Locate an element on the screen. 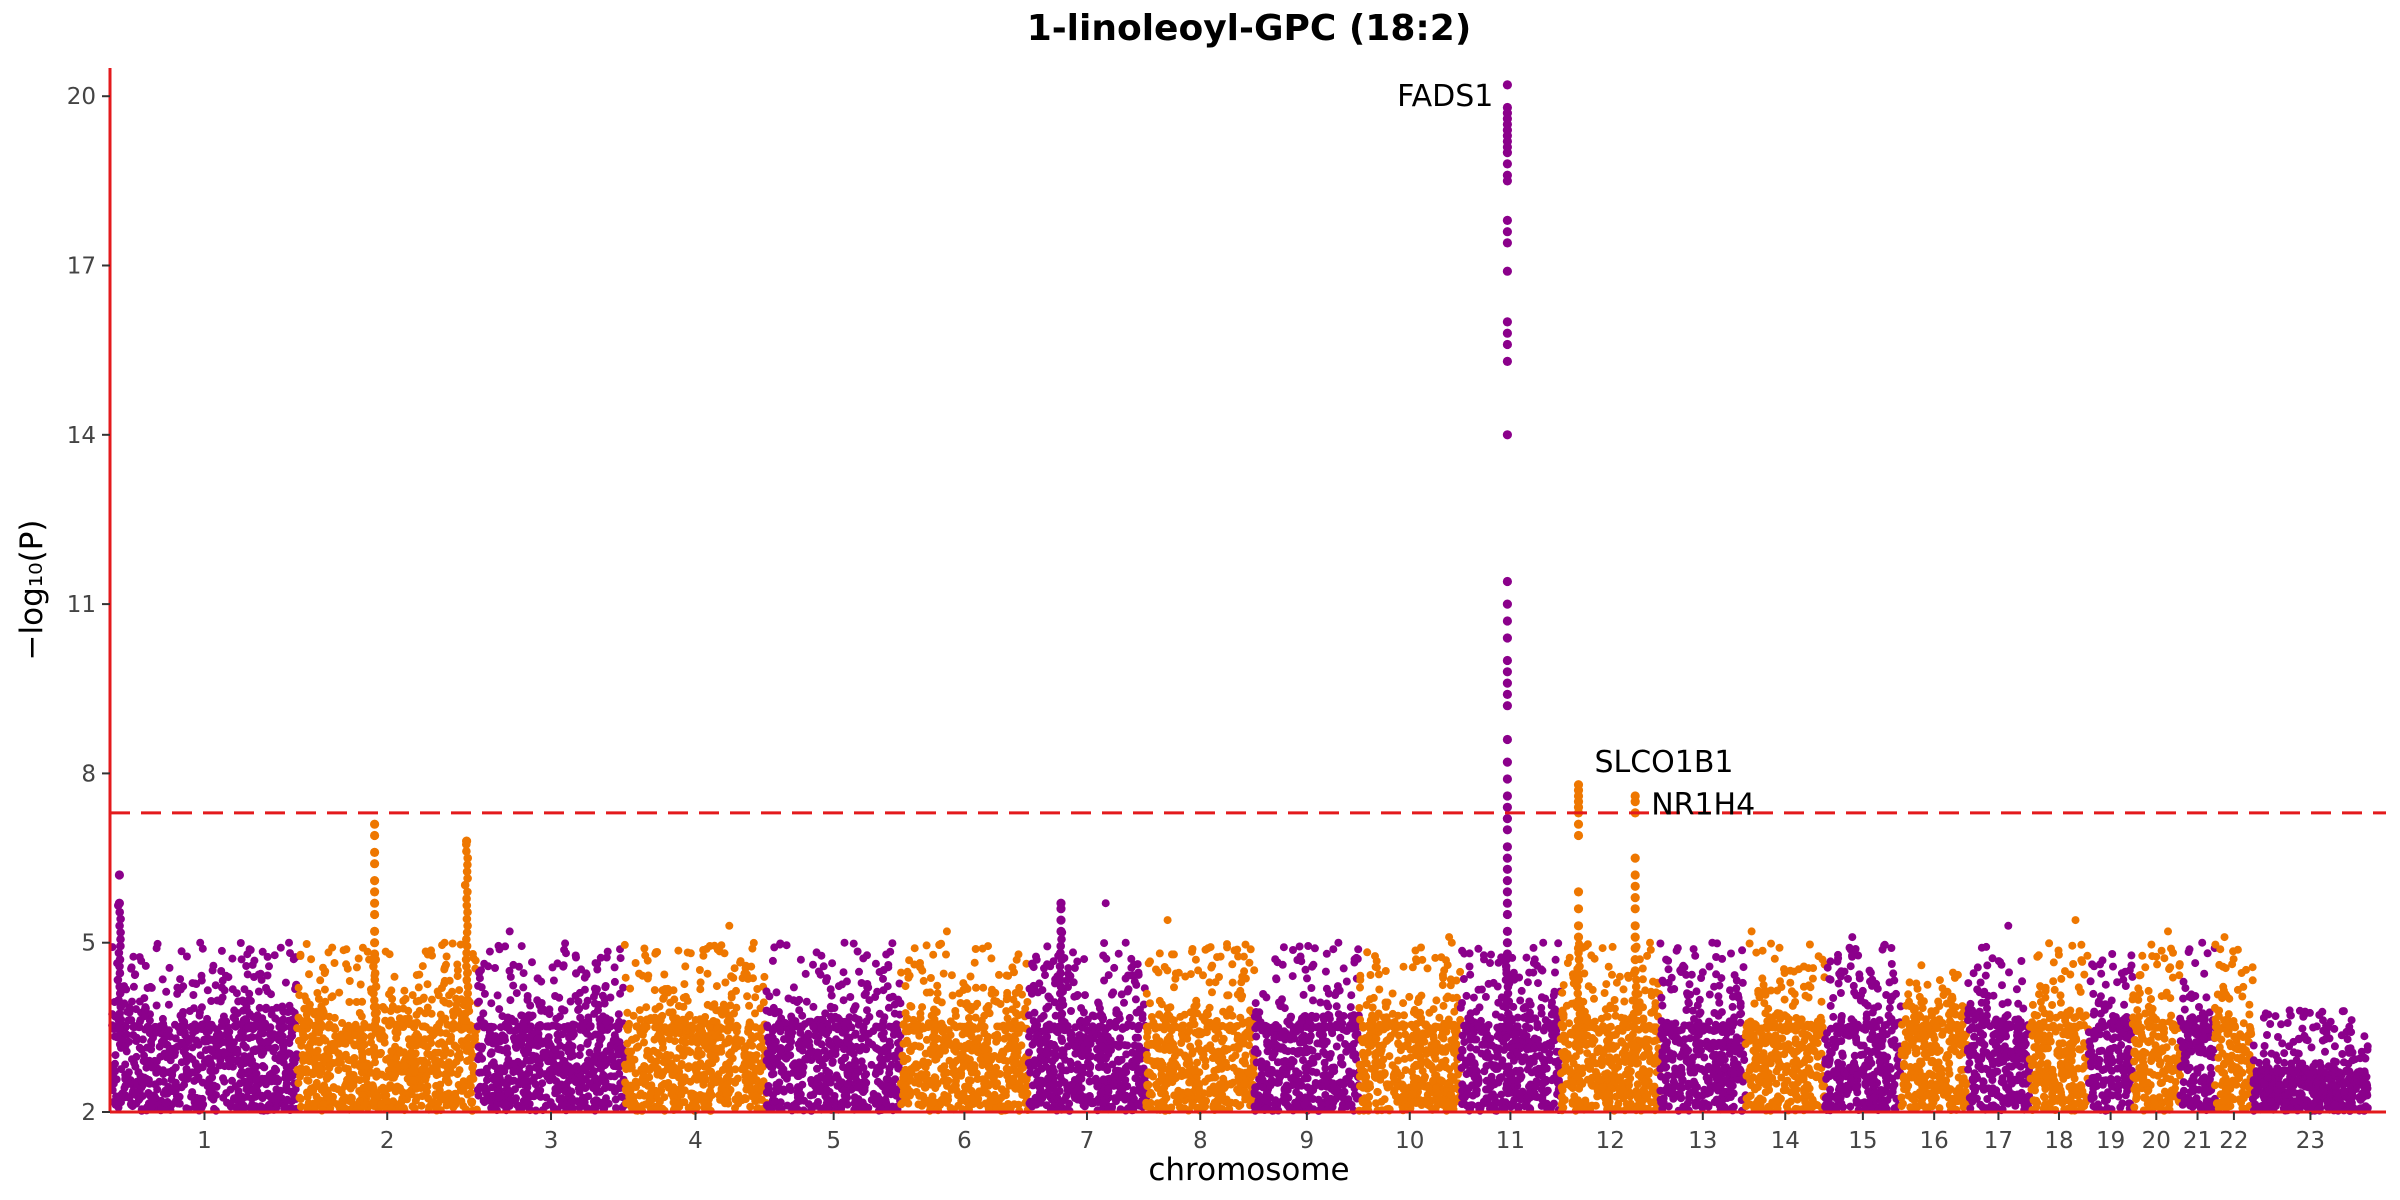  chromosome-6-points is located at coordinates (964, 1021).